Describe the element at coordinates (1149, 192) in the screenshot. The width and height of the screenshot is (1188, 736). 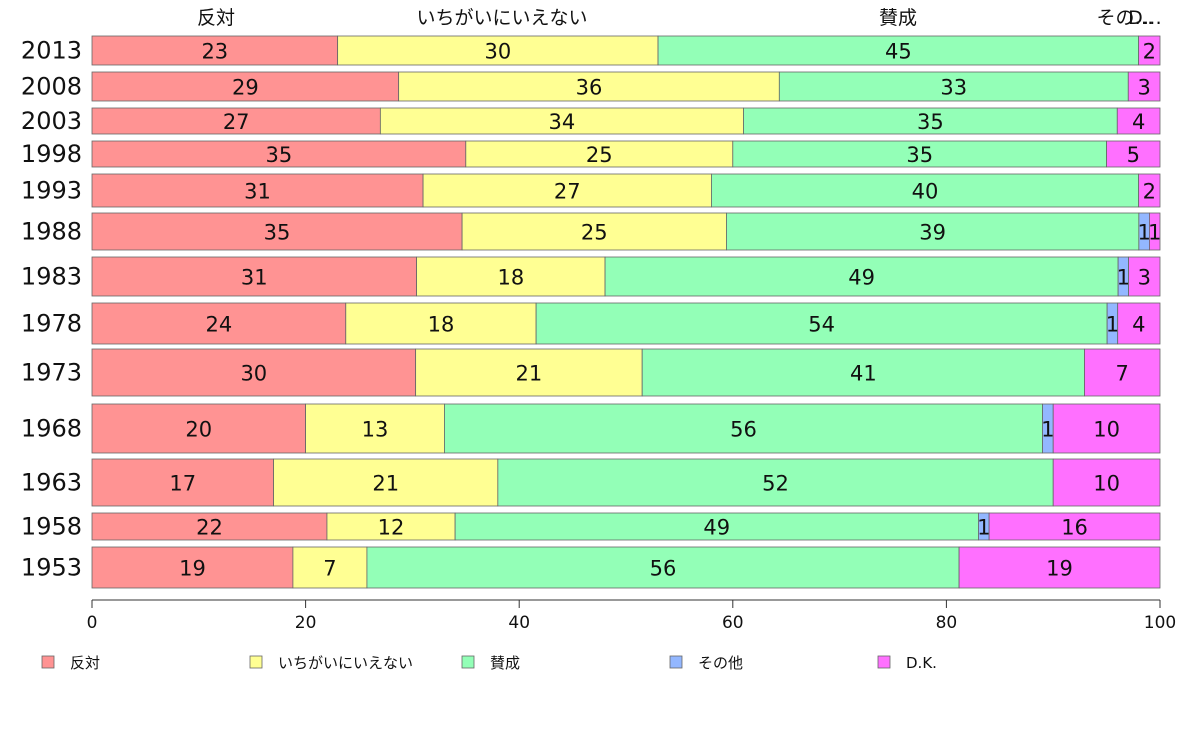
I see `data-label: 2` at that location.